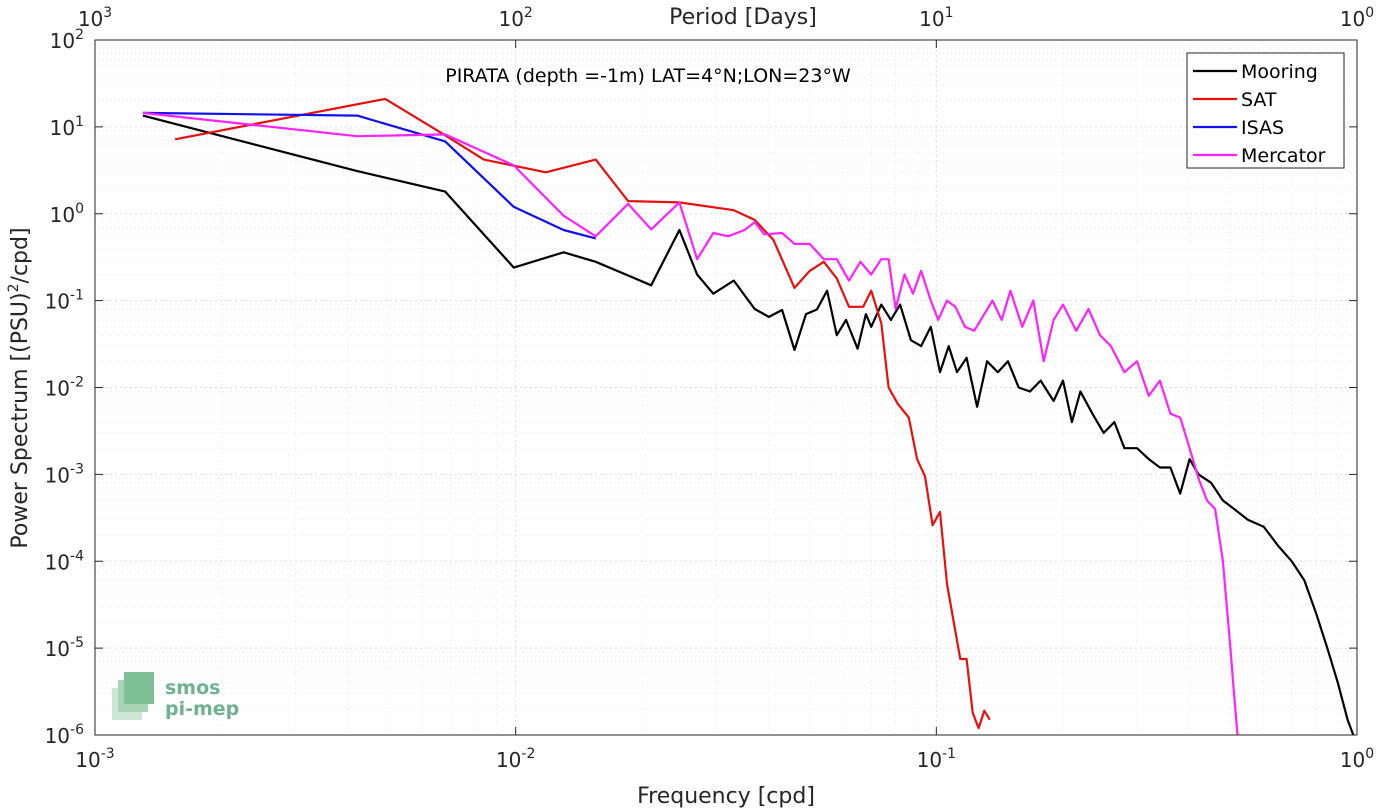  I want to click on legend-label-mooring: Mooring, so click(1279, 72).